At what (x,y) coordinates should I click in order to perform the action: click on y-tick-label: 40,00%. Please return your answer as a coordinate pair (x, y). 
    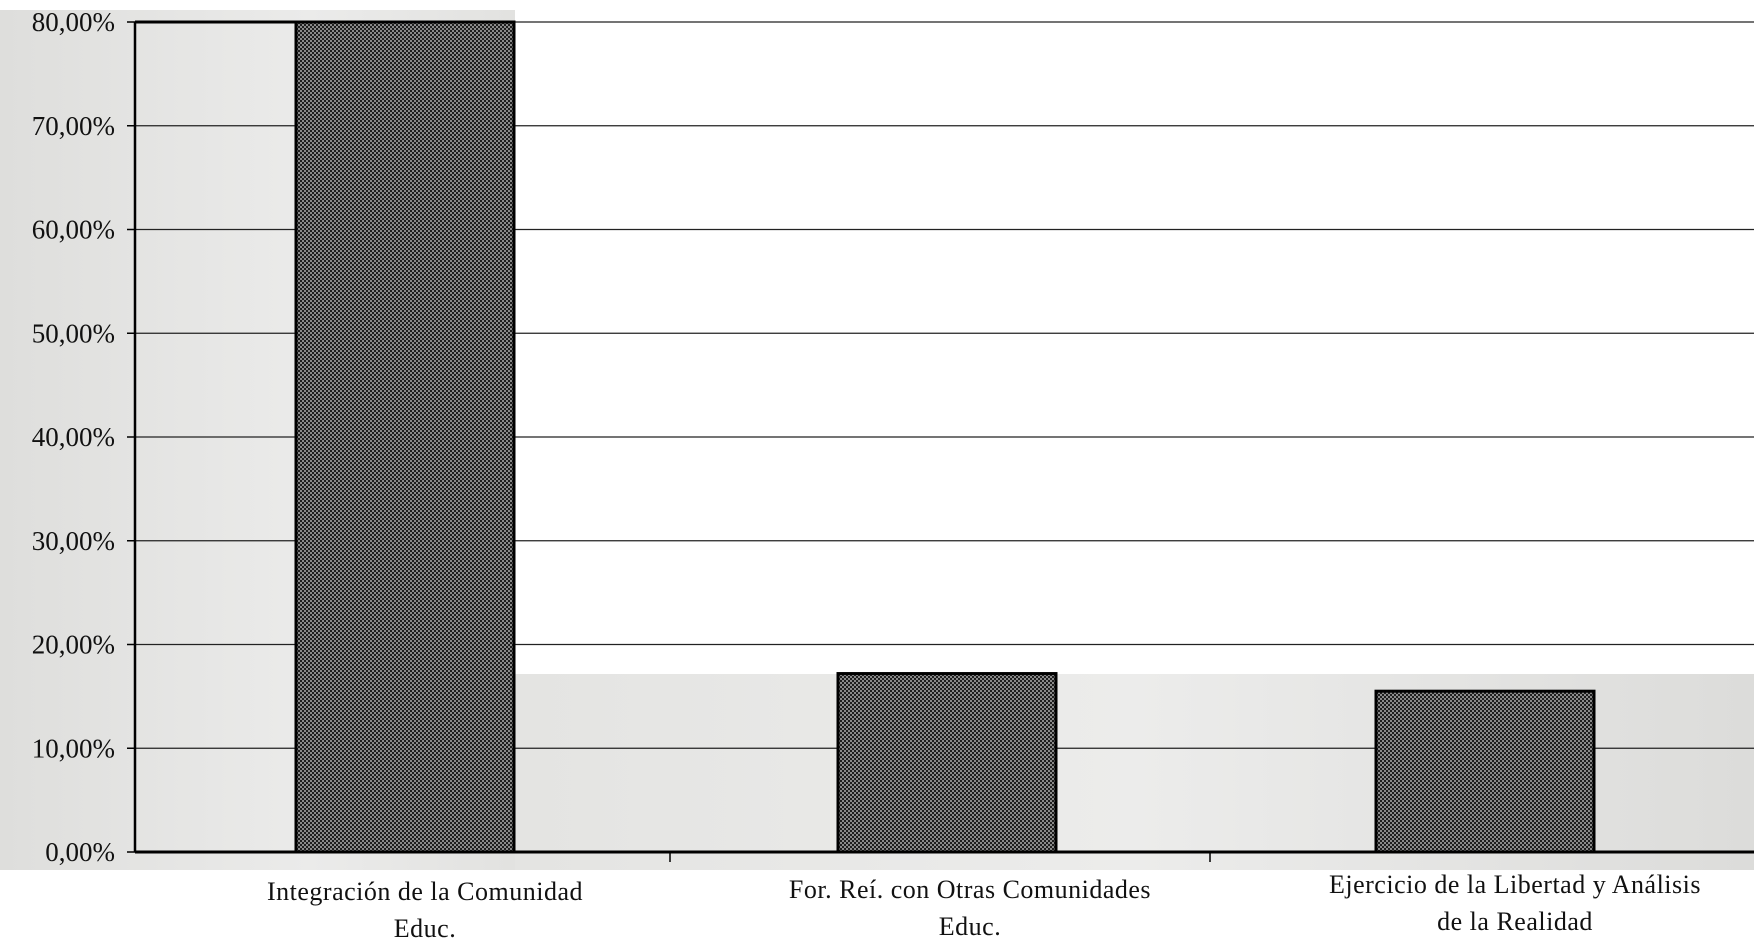
    Looking at the image, I should click on (73, 437).